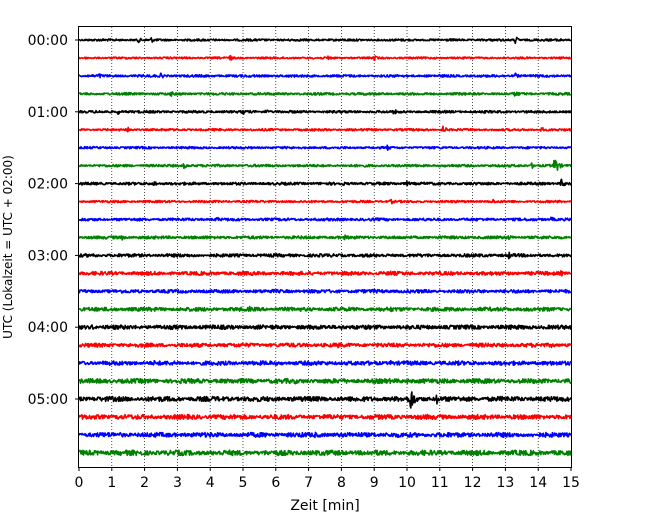  What do you see at coordinates (177, 483) in the screenshot?
I see `x-tick-label: 3` at bounding box center [177, 483].